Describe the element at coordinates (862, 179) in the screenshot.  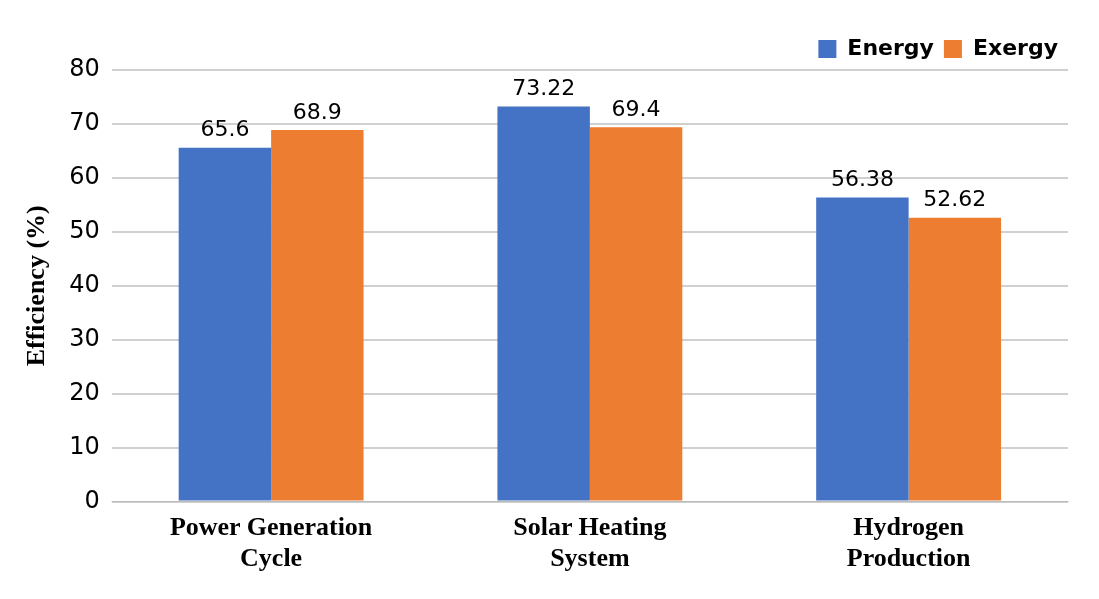
I see `data-label: 56.38` at that location.